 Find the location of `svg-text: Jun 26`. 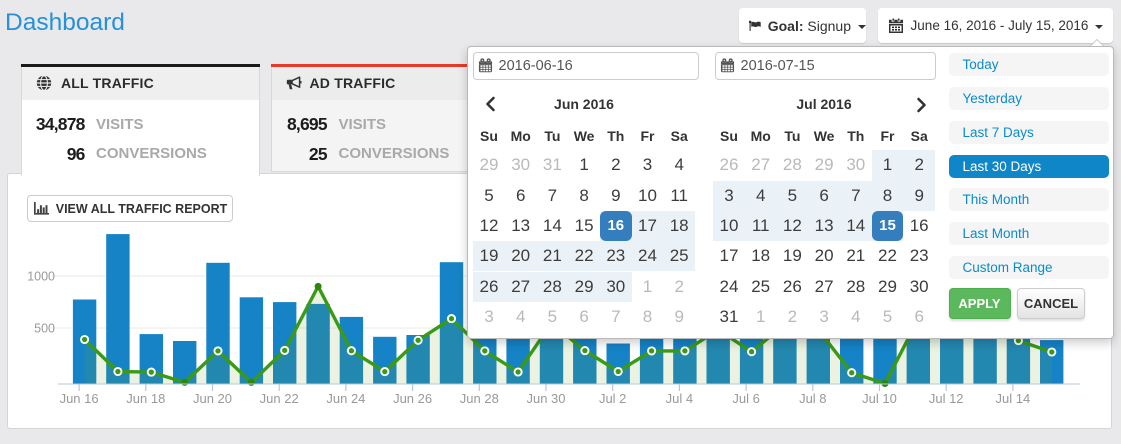

svg-text: Jun 26 is located at coordinates (412, 398).